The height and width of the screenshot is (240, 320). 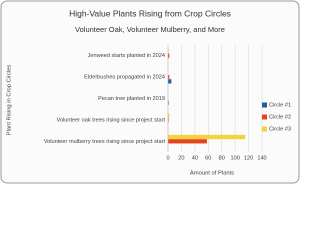 I want to click on x-tick-label: 80, so click(x=222, y=158).